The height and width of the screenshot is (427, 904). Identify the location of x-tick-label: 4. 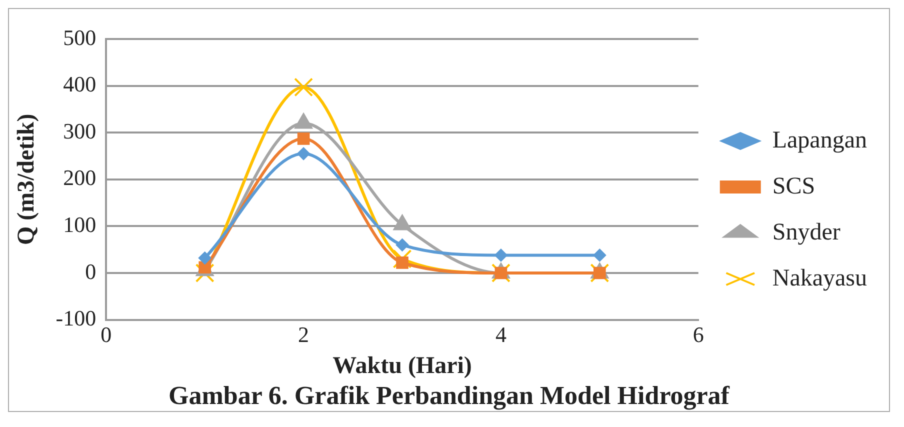
(500, 334).